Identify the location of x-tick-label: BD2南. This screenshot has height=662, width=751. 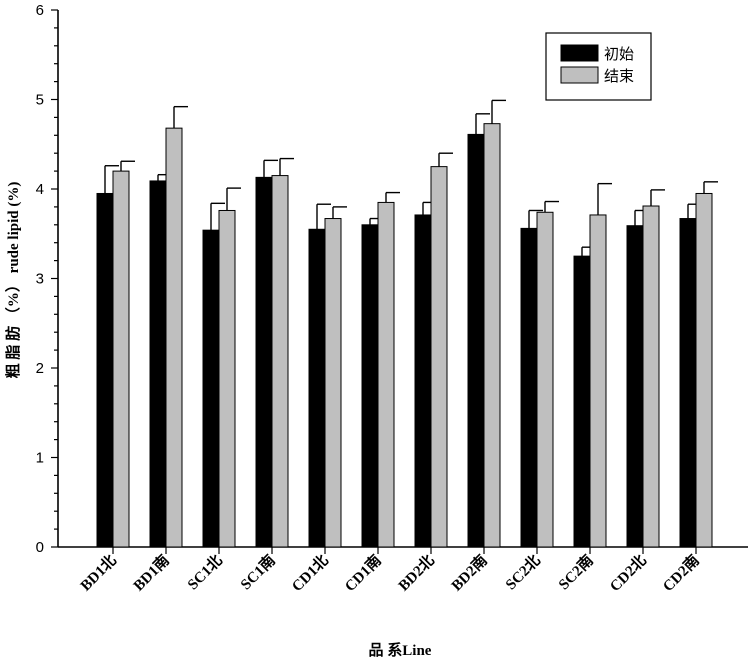
(468, 572).